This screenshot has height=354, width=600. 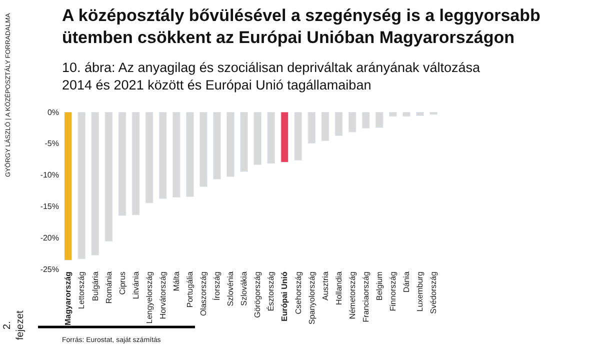 What do you see at coordinates (420, 292) in the screenshot?
I see `x-tick-label: Luxemburg` at bounding box center [420, 292].